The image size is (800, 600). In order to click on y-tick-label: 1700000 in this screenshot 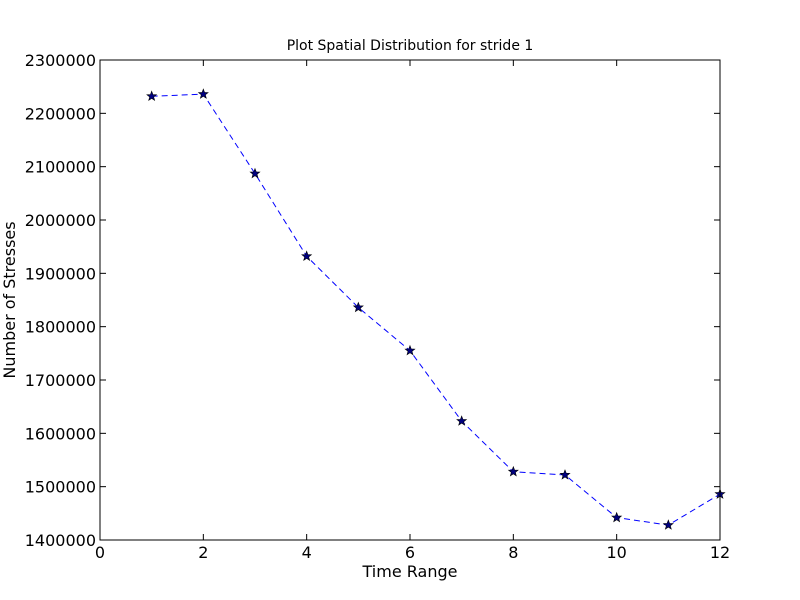, I will do `click(60, 380)`.